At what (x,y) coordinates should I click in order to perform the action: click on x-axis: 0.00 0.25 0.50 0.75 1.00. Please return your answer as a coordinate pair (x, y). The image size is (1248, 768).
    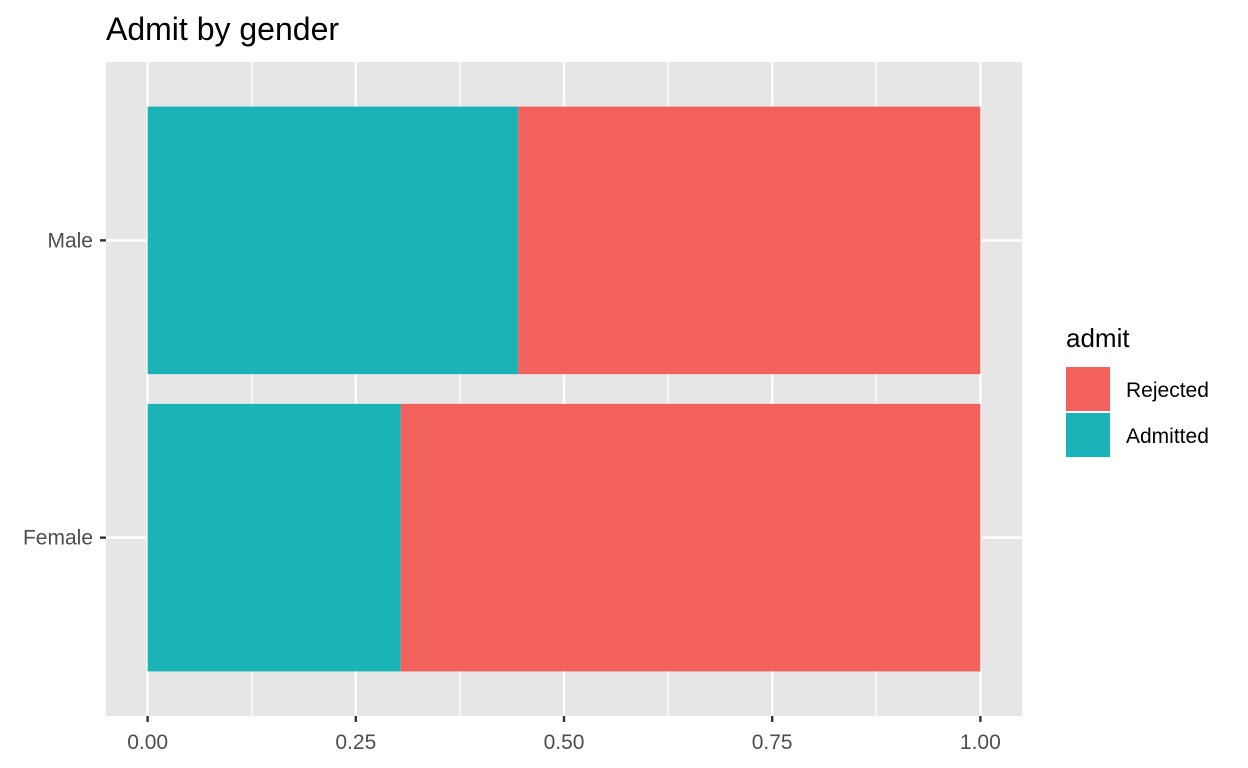
    Looking at the image, I should click on (564, 735).